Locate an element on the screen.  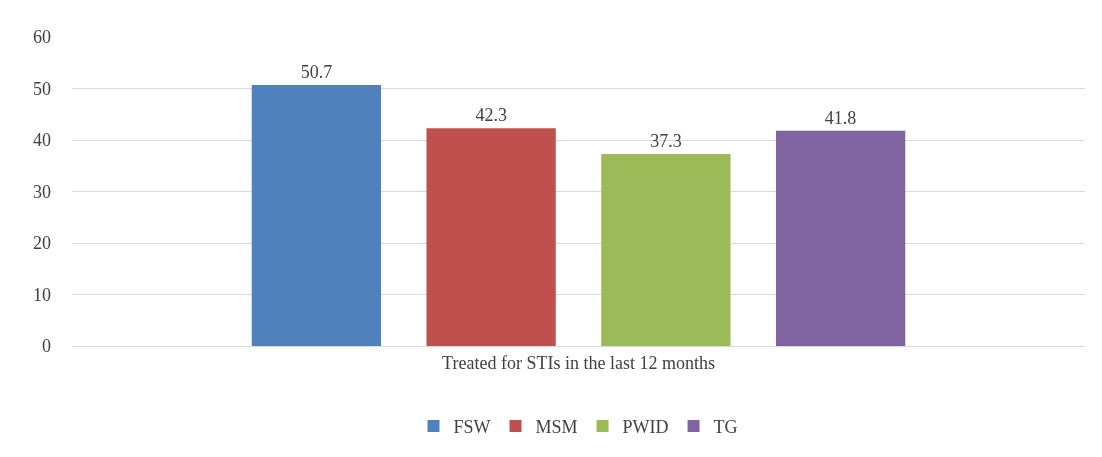
legend-label: FSW is located at coordinates (472, 427).